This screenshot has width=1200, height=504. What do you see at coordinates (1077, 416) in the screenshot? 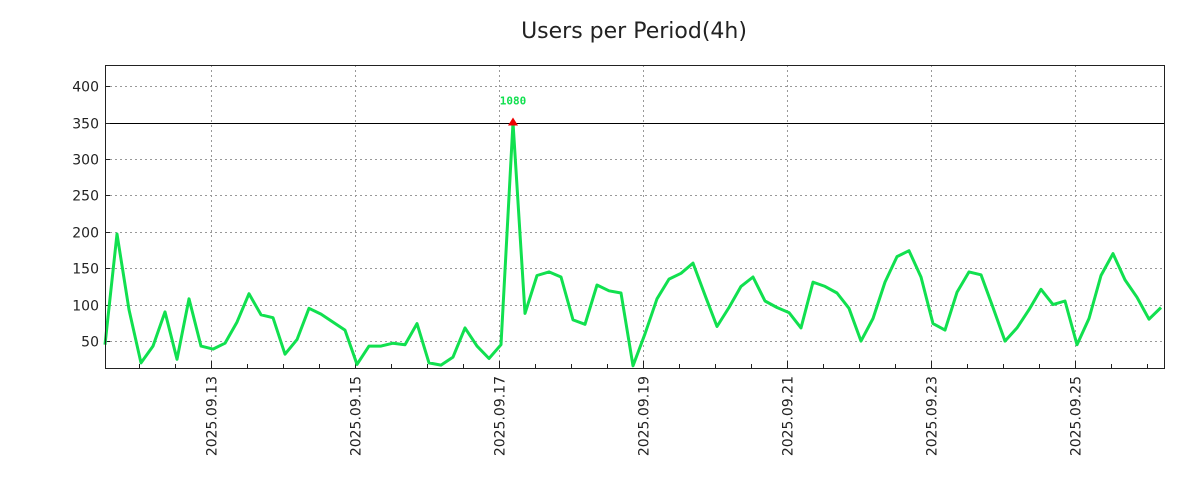
I see `x-tick-label: 2025.09.25` at bounding box center [1077, 416].